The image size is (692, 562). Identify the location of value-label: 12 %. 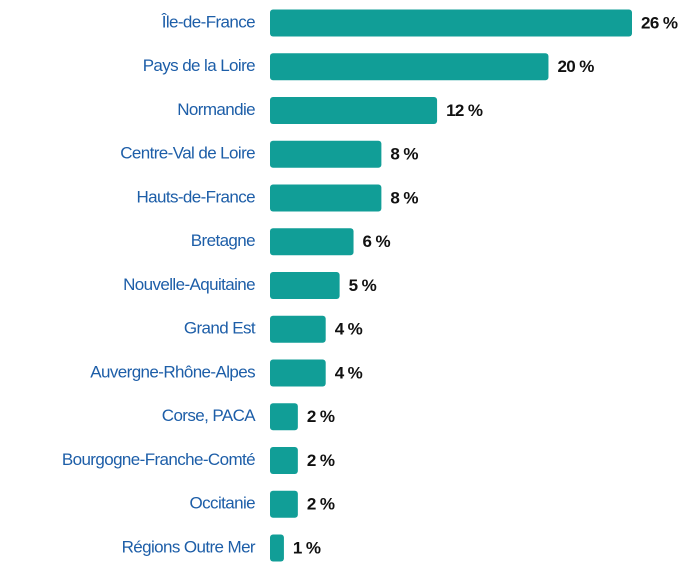
(464, 110).